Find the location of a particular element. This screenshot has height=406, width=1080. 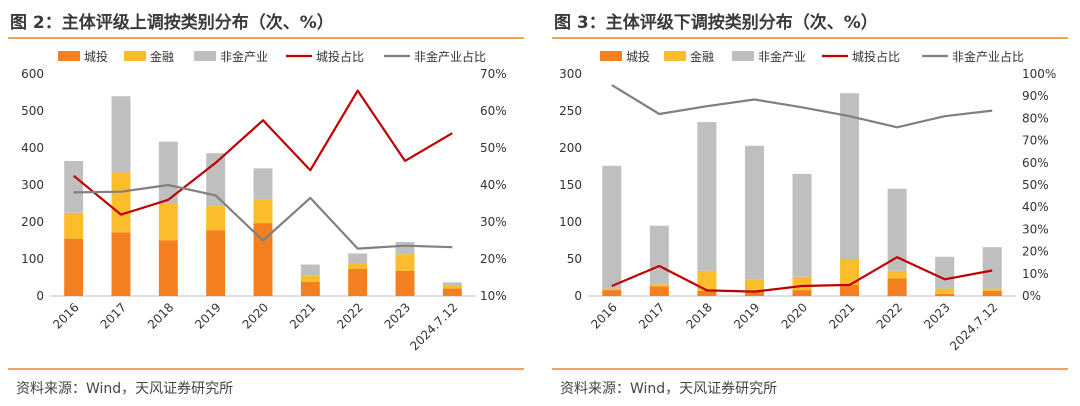

y-right-tick-label: 40% is located at coordinates (1035, 207).